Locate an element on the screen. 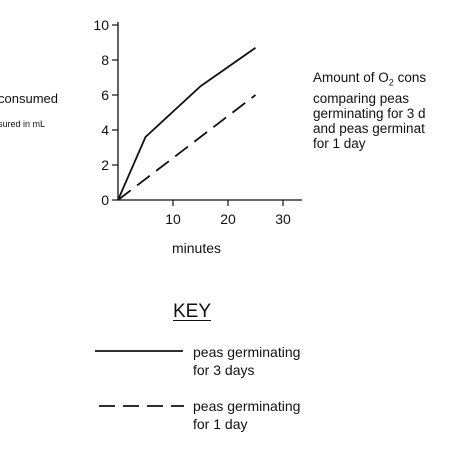  x-axis-label: minutes is located at coordinates (197, 248).